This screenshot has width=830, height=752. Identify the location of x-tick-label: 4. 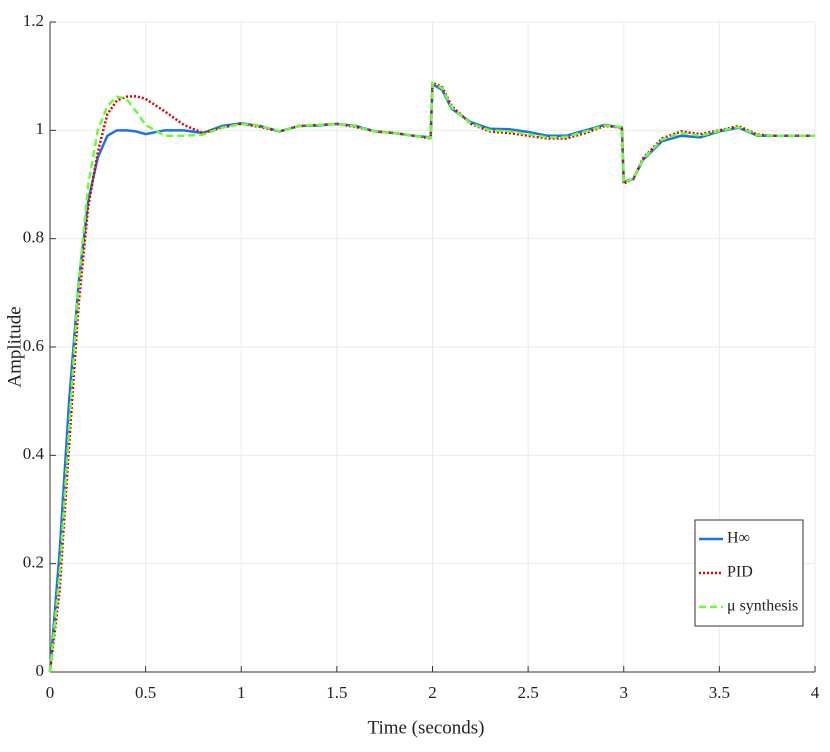
(815, 692).